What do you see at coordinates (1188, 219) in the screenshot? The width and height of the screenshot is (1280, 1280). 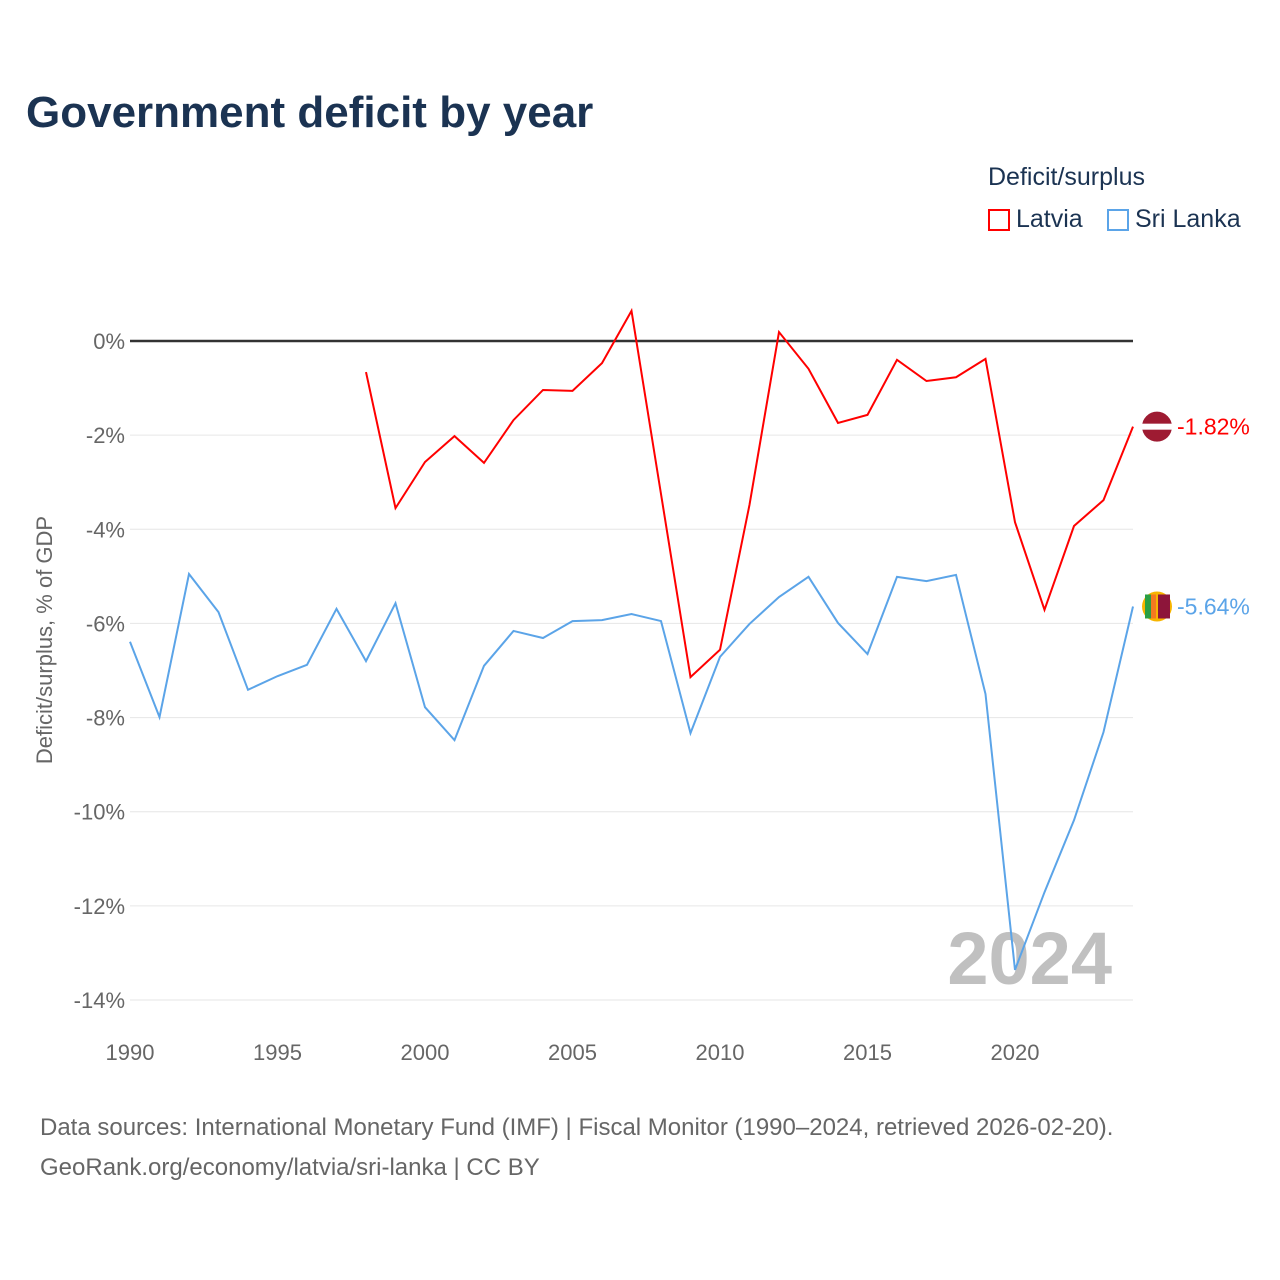 I see `legend-label: Sri Lanka` at bounding box center [1188, 219].